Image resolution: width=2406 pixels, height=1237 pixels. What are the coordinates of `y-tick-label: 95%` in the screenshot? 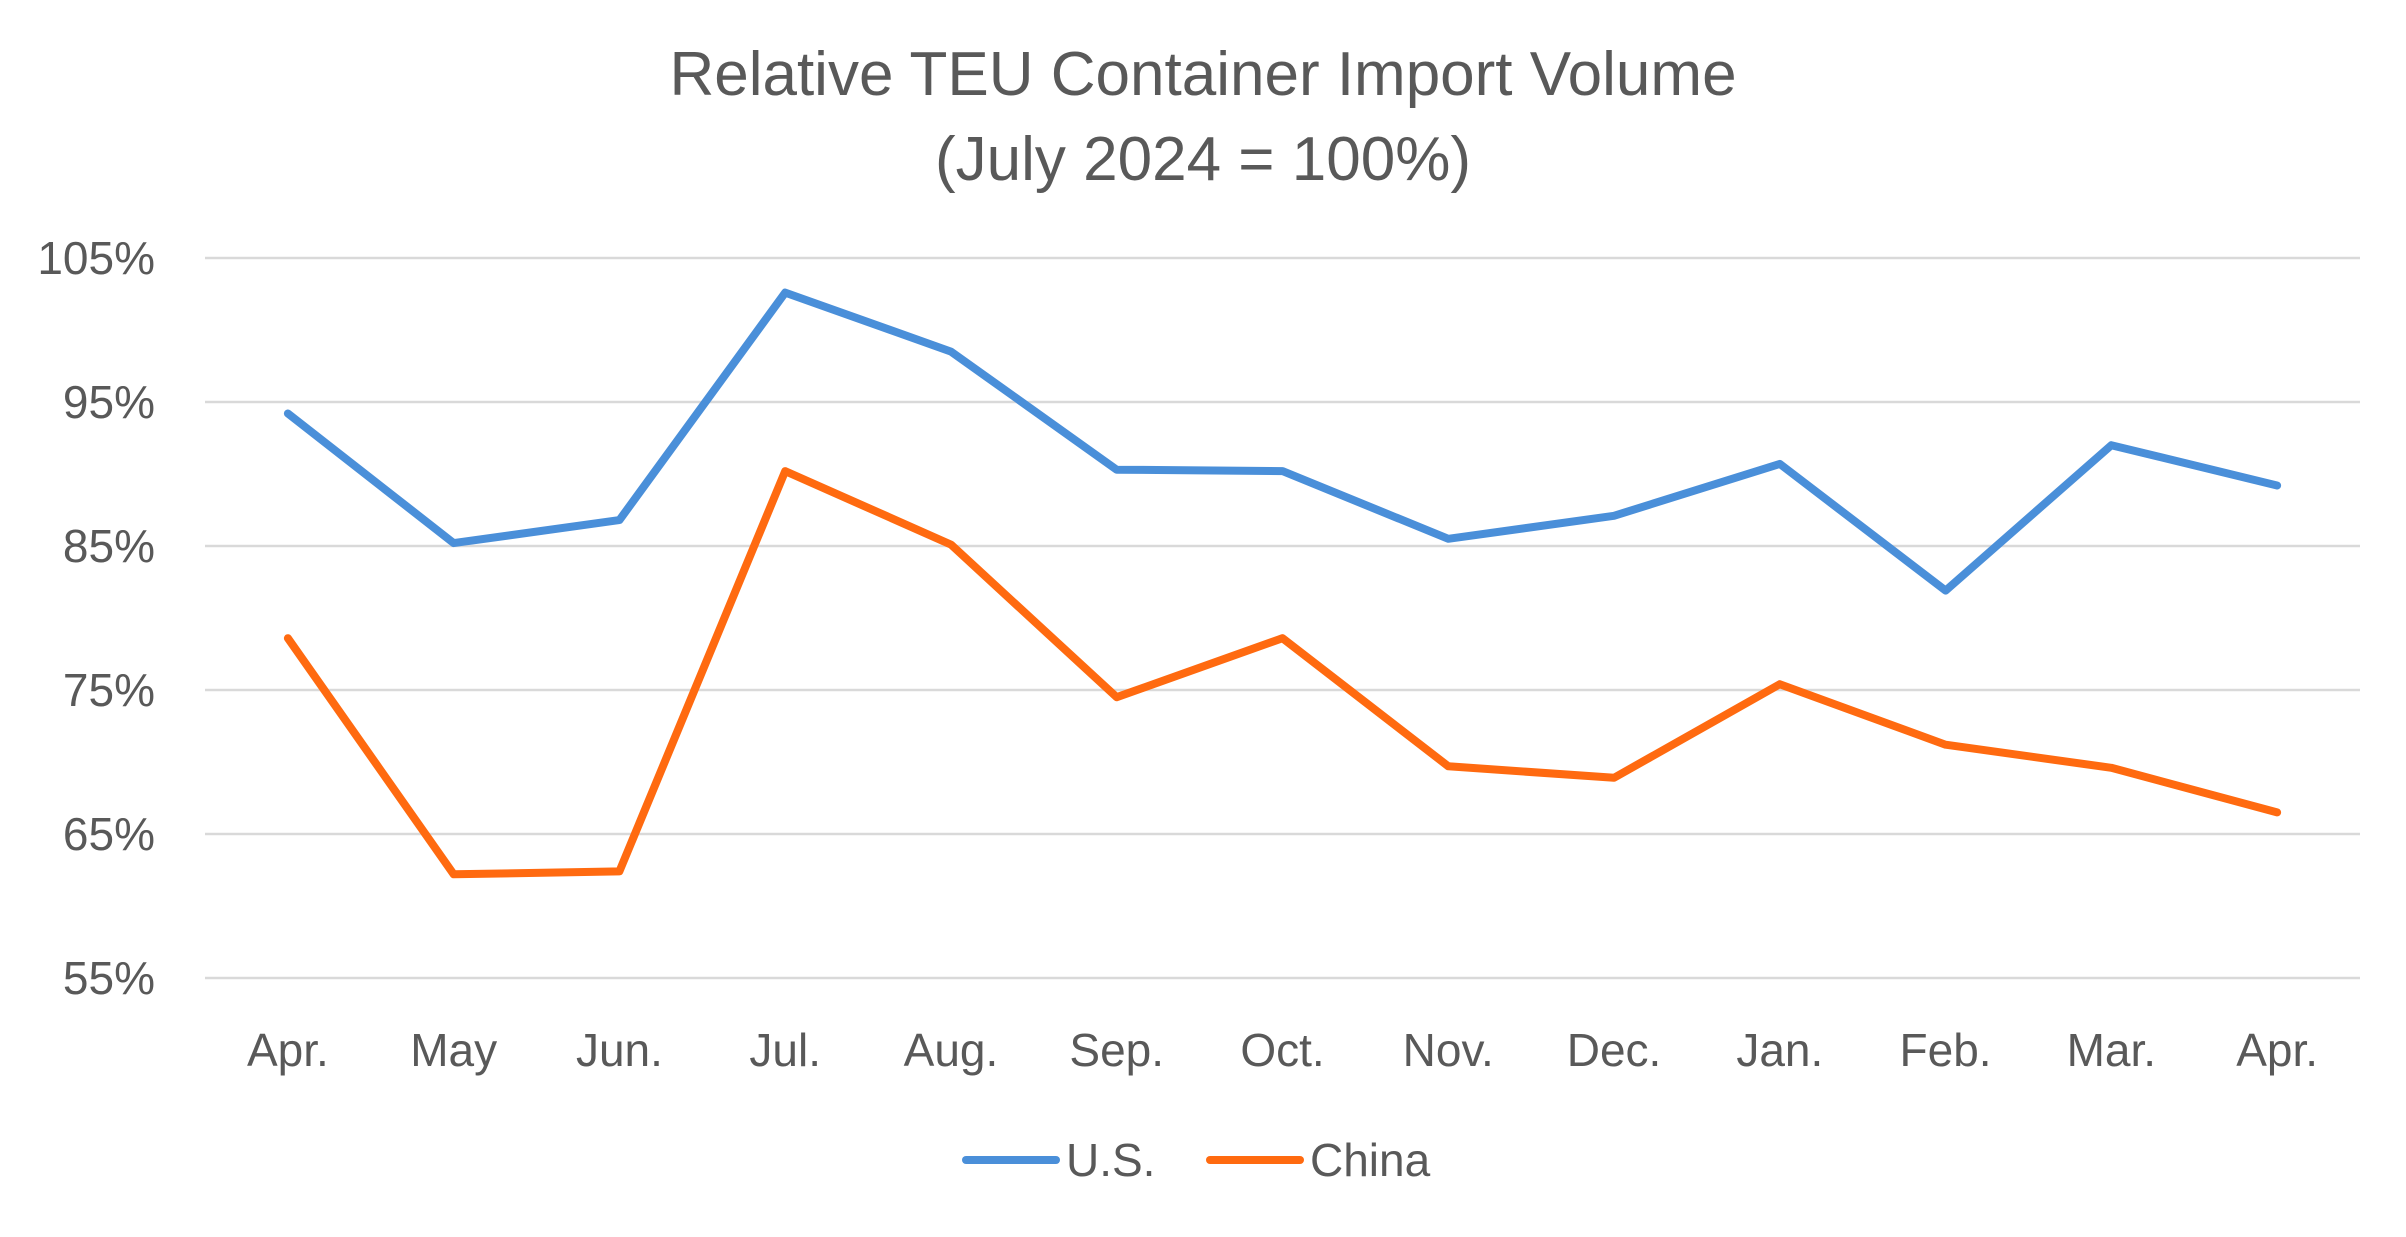 It's located at (109, 402).